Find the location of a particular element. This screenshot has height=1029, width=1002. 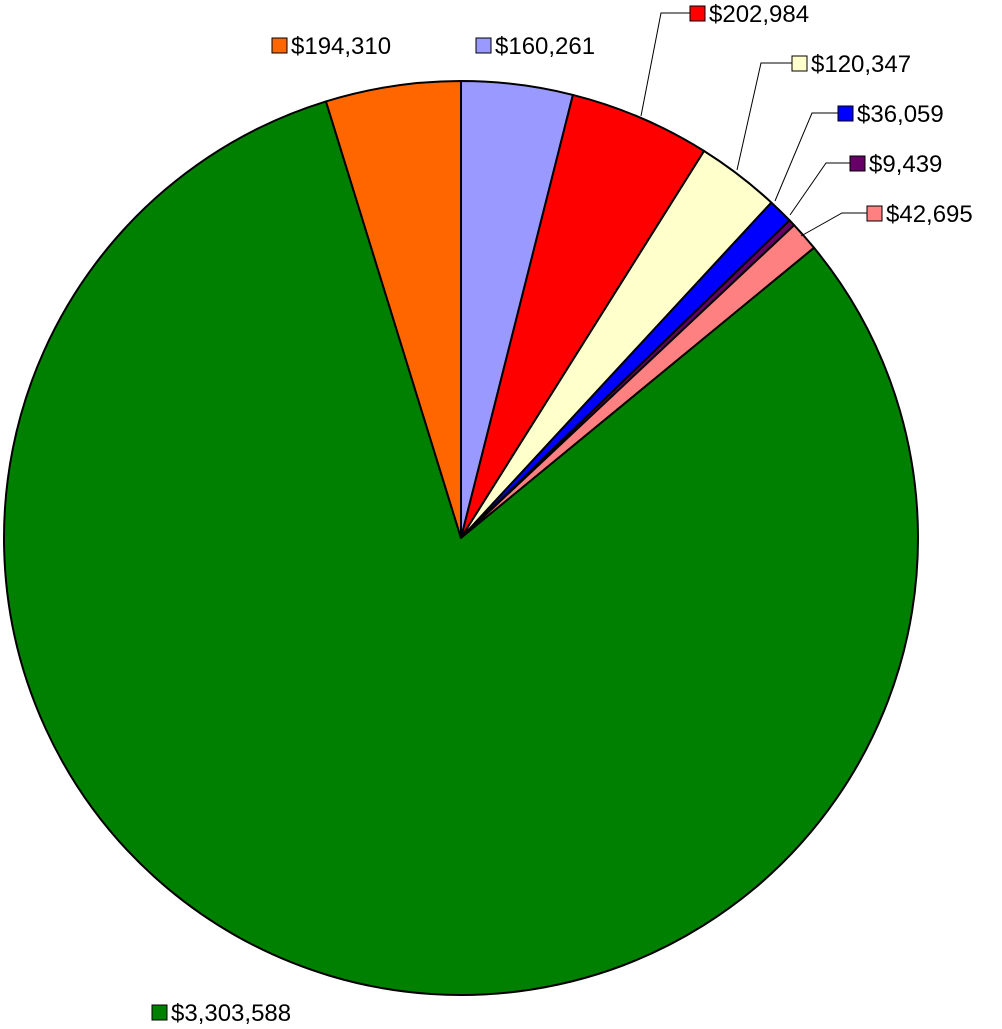

data-label-1: $160,261 is located at coordinates (545, 46).